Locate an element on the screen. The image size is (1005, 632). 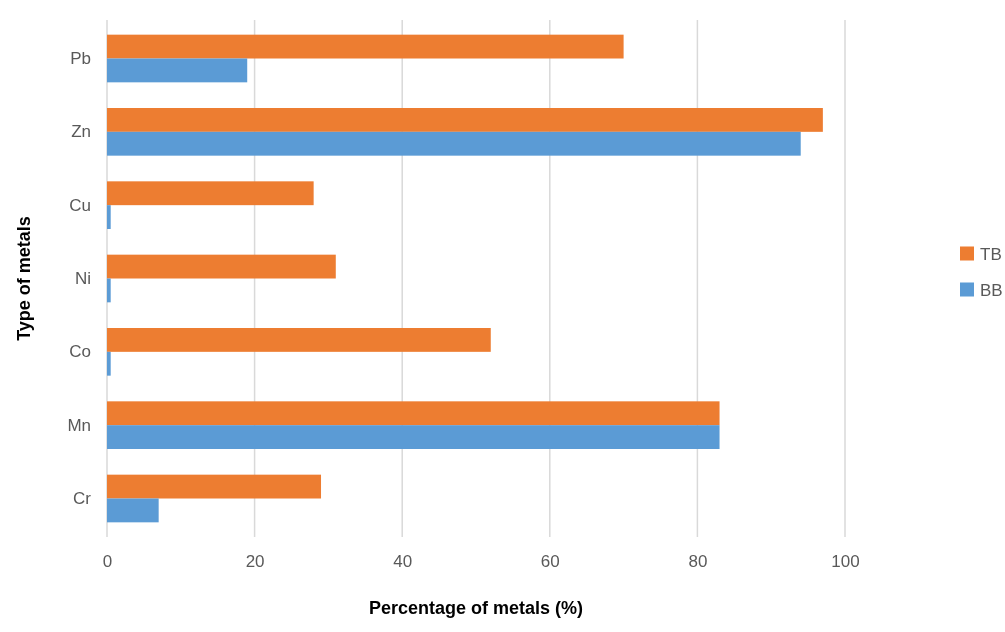
y-tick-label: Pb is located at coordinates (80, 58).